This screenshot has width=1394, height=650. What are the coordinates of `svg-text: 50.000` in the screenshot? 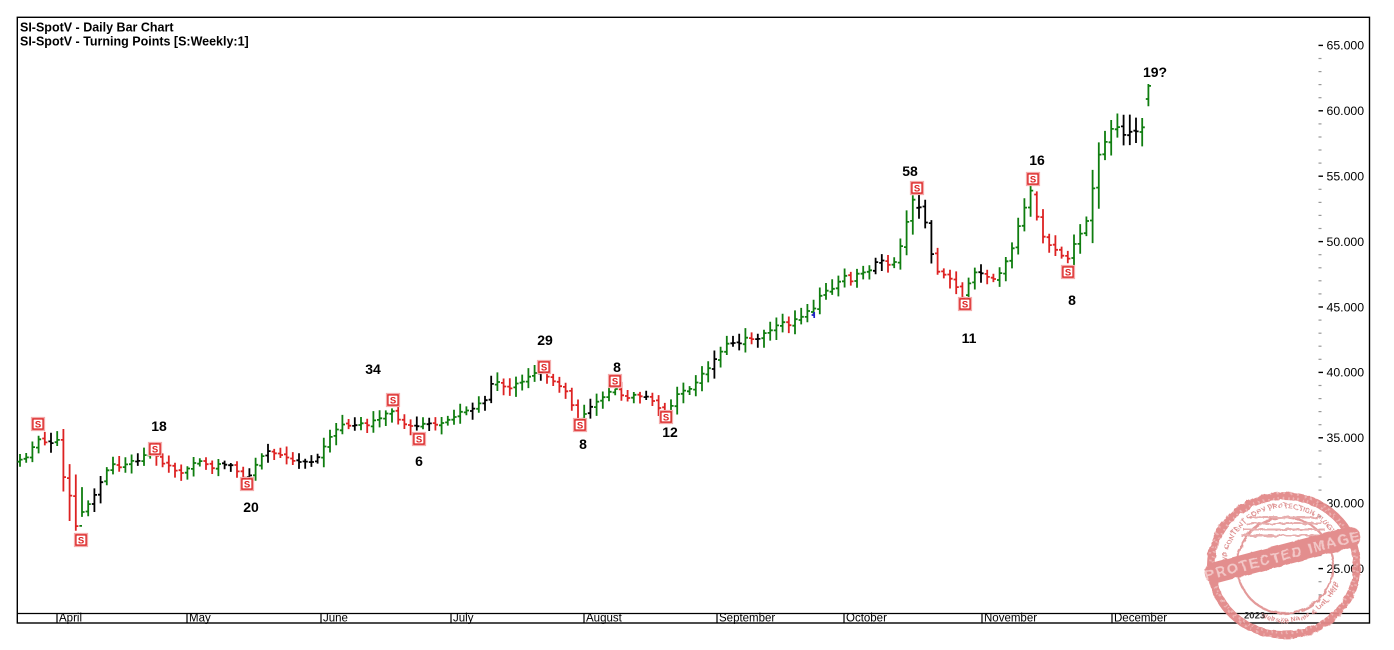 It's located at (1346, 242).